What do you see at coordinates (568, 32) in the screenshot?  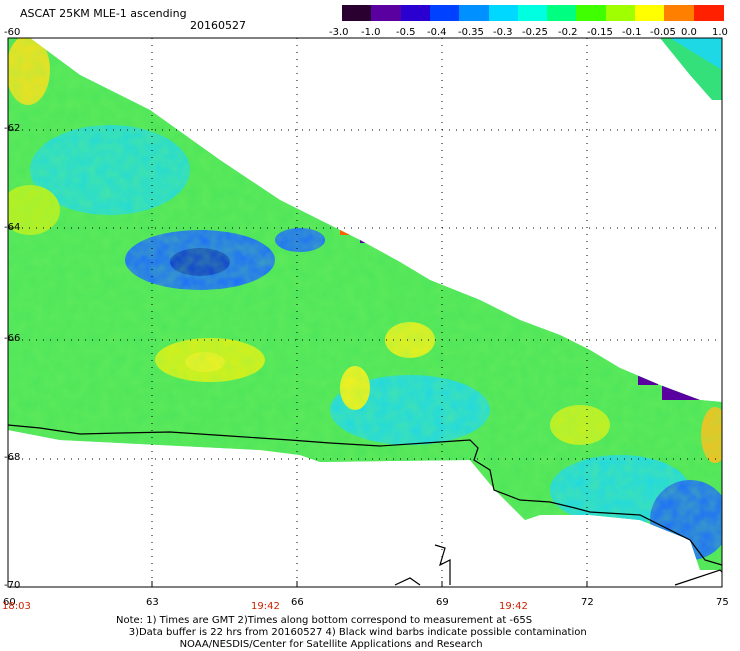 I see `scale-label: -0.2` at bounding box center [568, 32].